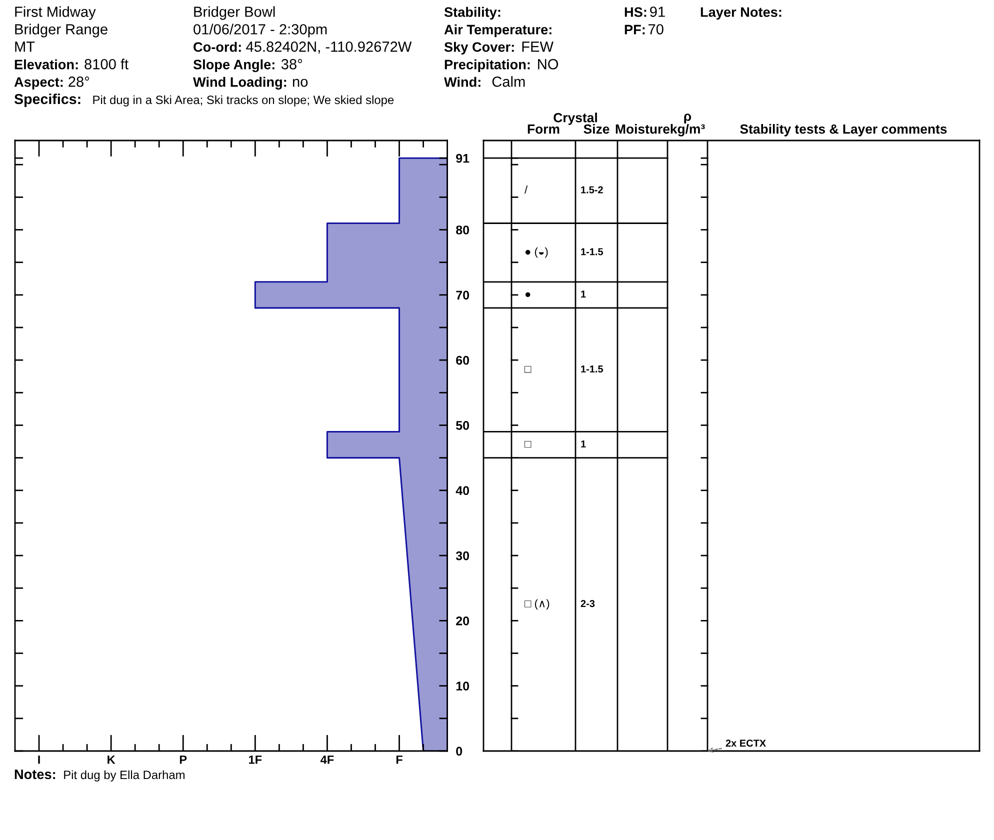 Image resolution: width=994 pixels, height=840 pixels. Describe the element at coordinates (687, 125) in the screenshot. I see `category-label: ρ kg/m³` at that location.